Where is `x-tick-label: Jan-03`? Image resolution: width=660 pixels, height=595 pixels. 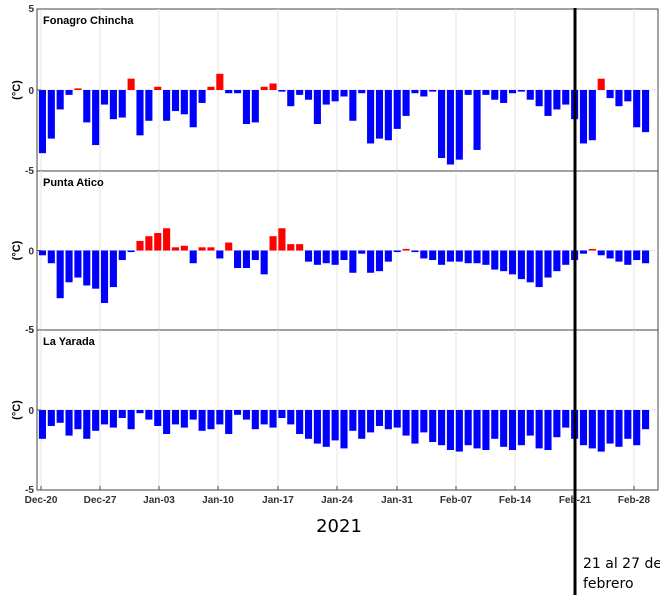
x-tick-label: Jan-03 is located at coordinates (159, 500).